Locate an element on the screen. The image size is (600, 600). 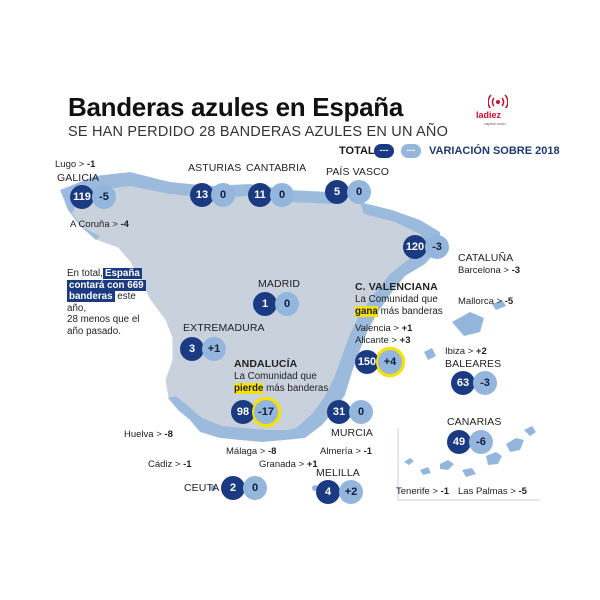
valenciana-variation-badge: +4 is located at coordinates (390, 362).